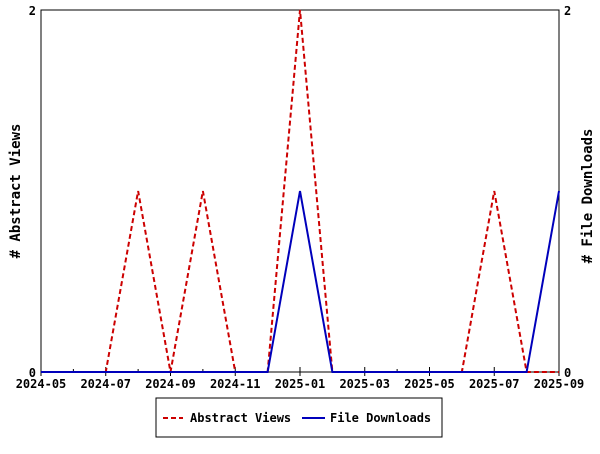  Describe the element at coordinates (16, 191) in the screenshot. I see `y-axis-label-left: # Abstract Views` at that location.